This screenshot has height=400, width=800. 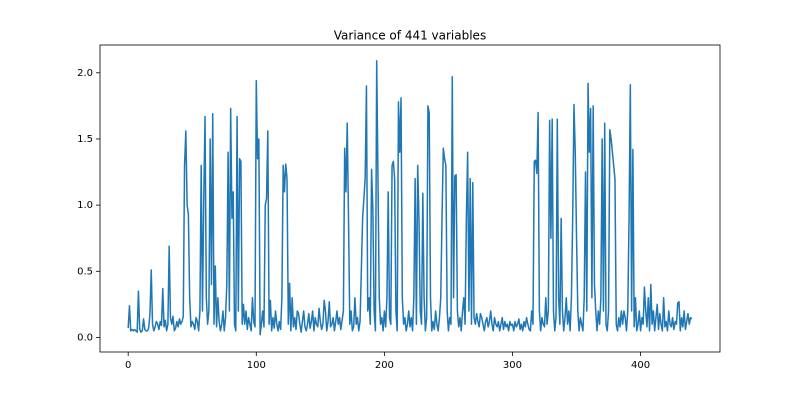 What do you see at coordinates (128, 365) in the screenshot?
I see `x-tick-label: 0` at bounding box center [128, 365].